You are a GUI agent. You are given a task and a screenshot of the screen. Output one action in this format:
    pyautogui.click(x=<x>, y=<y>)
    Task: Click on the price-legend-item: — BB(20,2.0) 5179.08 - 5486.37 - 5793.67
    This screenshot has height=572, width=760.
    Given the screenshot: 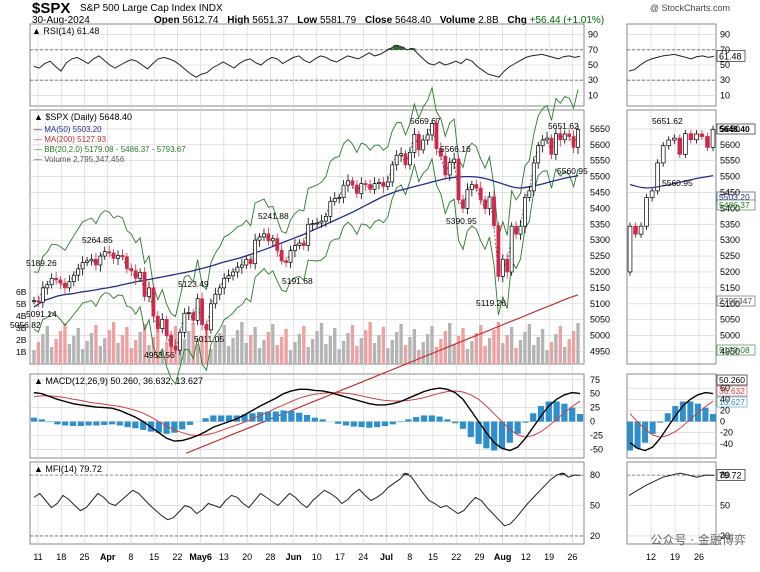 What is the action you would take?
    pyautogui.click(x=110, y=149)
    